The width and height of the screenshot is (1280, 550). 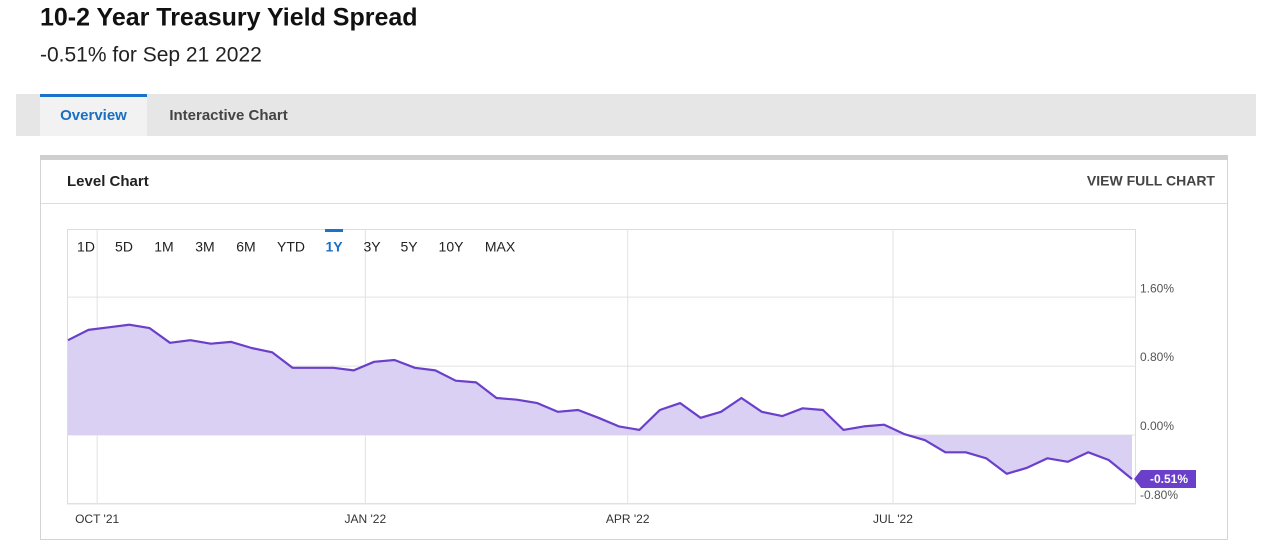 What do you see at coordinates (628, 519) in the screenshot?
I see `x-tick-label: APR '22` at bounding box center [628, 519].